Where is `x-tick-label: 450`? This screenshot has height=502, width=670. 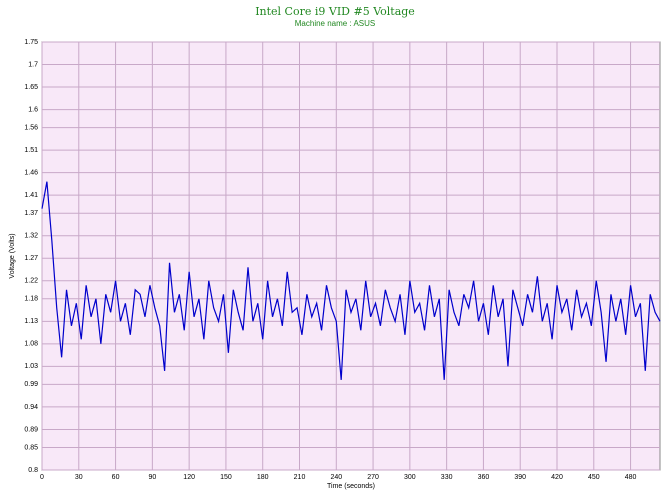 x-tick-label: 450 is located at coordinates (594, 477).